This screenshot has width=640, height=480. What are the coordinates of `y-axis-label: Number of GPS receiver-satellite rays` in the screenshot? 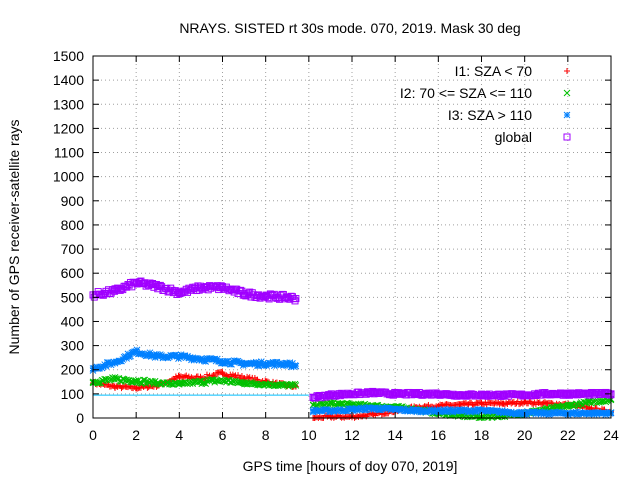 It's located at (14, 237).